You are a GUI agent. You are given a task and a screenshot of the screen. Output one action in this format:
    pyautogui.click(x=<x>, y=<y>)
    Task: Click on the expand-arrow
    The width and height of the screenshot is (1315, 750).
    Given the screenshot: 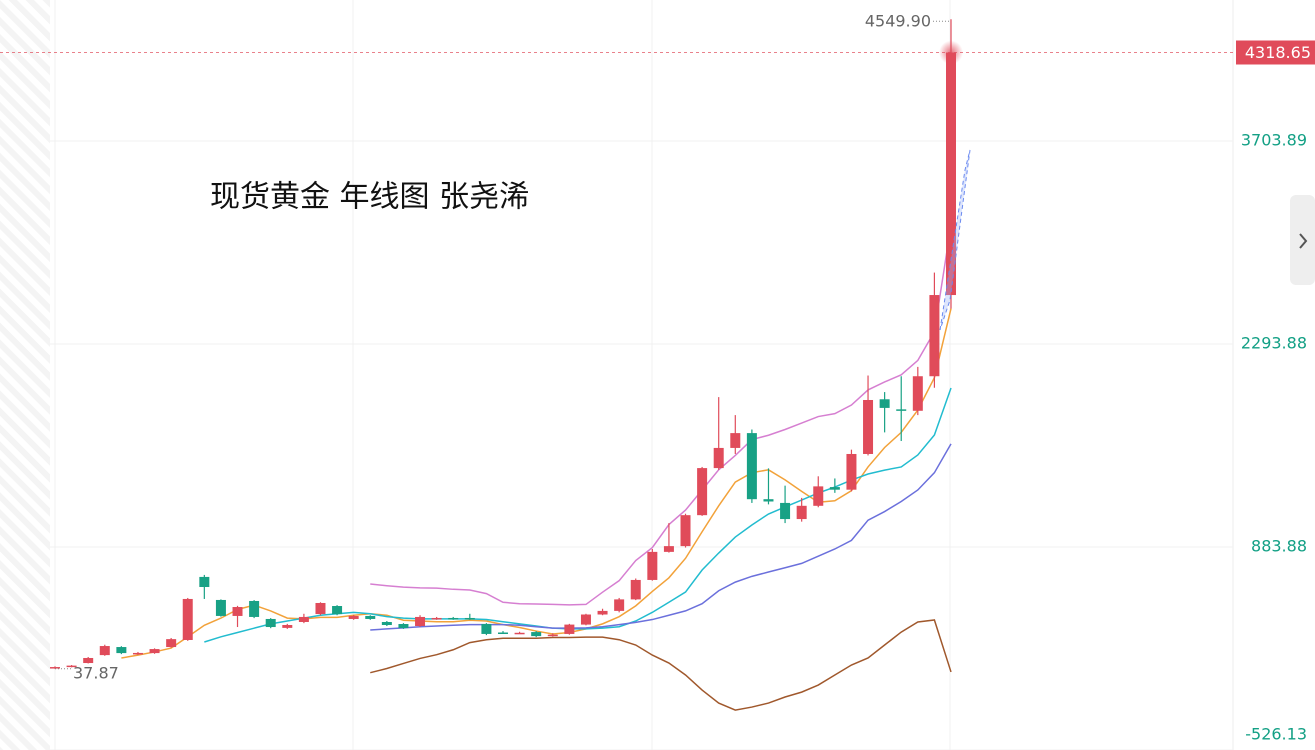 What is the action you would take?
    pyautogui.click(x=1303, y=241)
    